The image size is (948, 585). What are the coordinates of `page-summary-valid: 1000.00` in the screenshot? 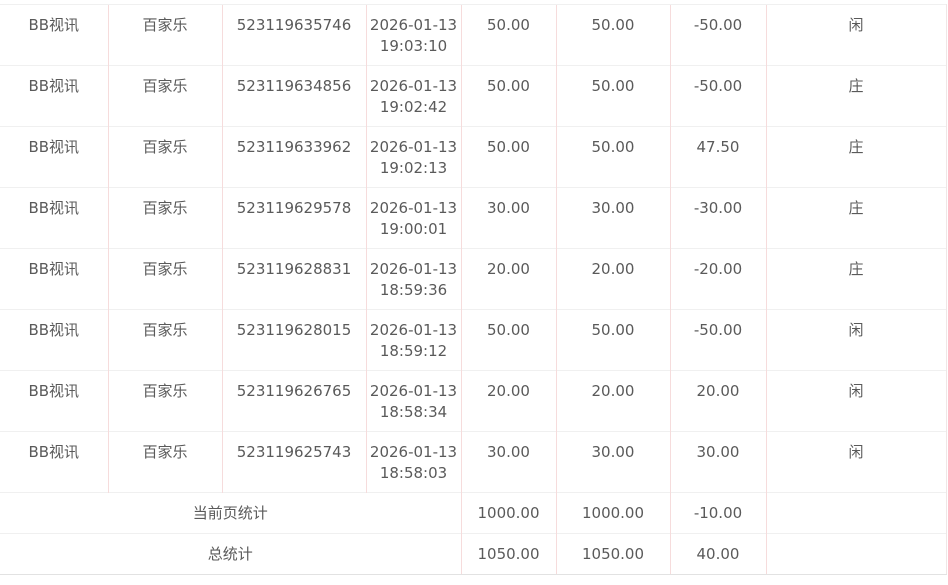 It's located at (612, 513).